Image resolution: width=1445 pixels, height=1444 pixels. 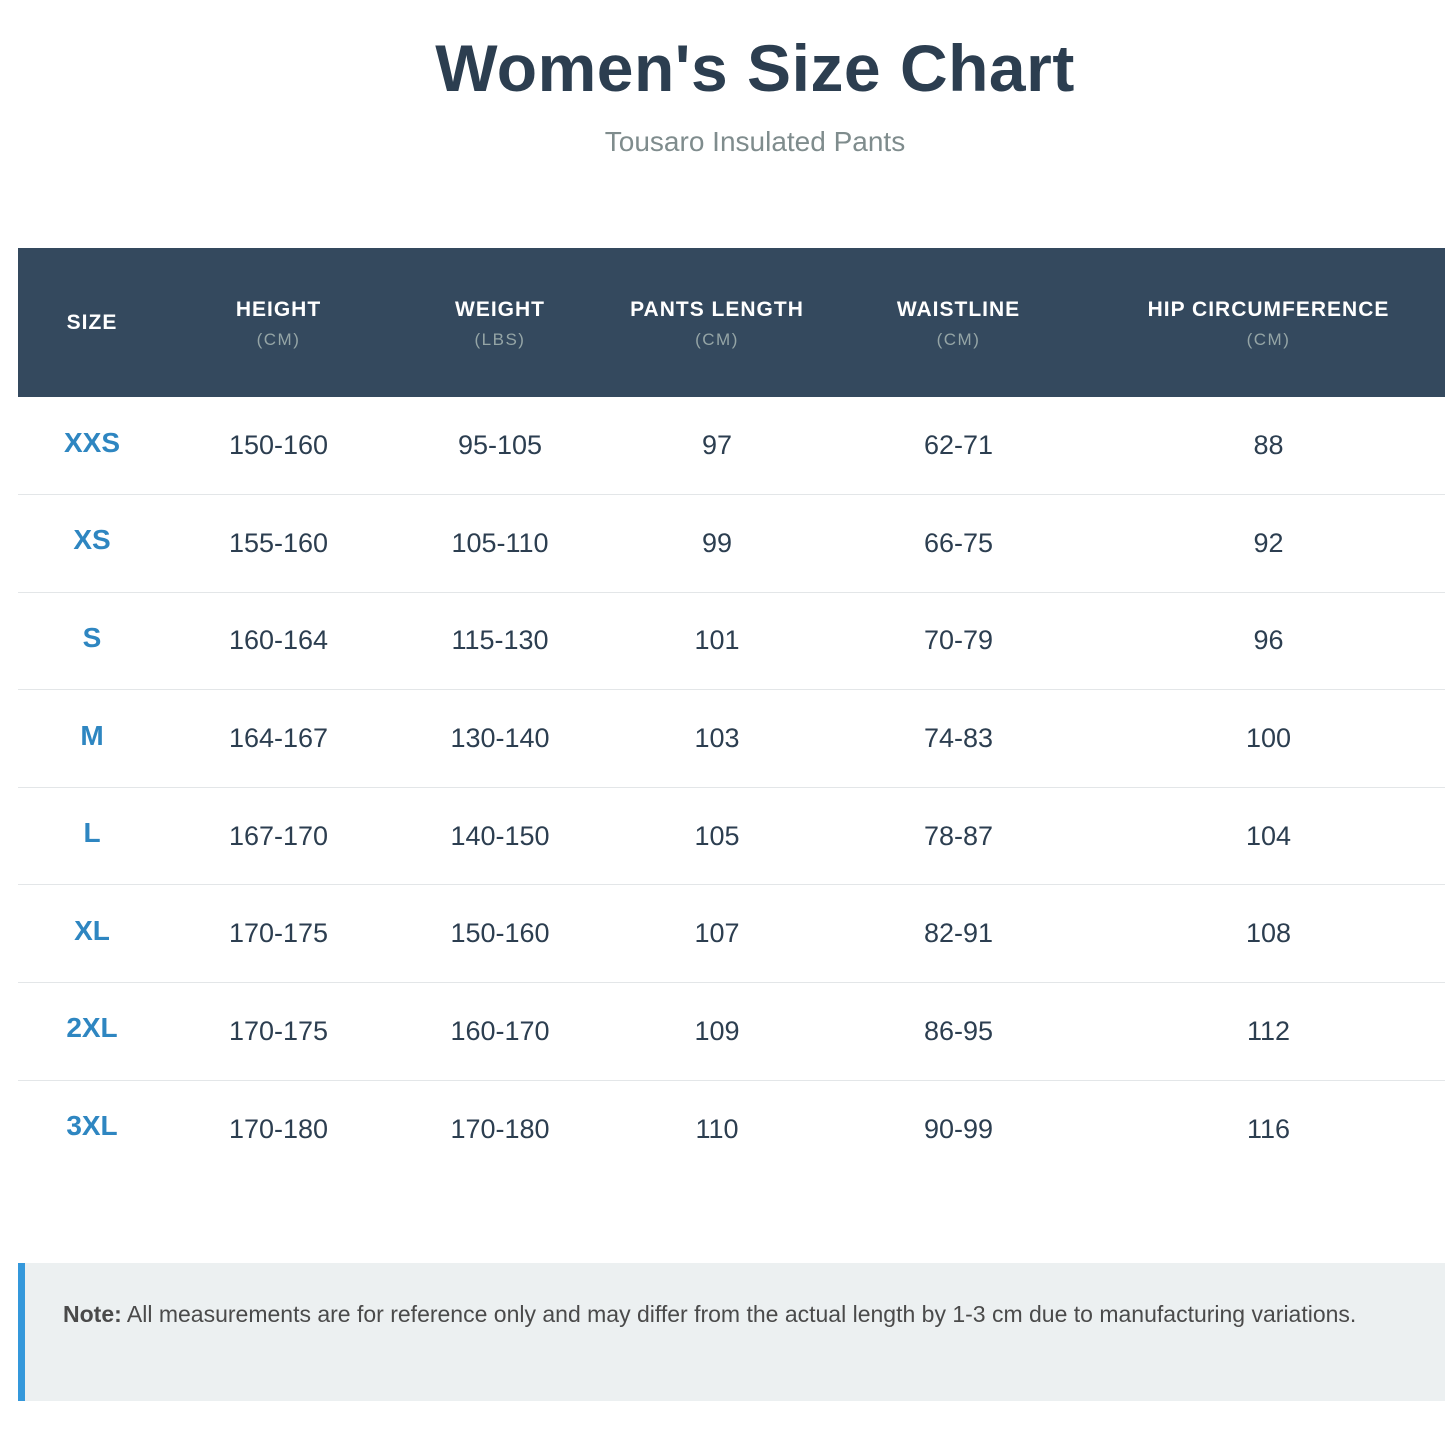 What do you see at coordinates (1268, 542) in the screenshot?
I see `hip-cell: 92` at bounding box center [1268, 542].